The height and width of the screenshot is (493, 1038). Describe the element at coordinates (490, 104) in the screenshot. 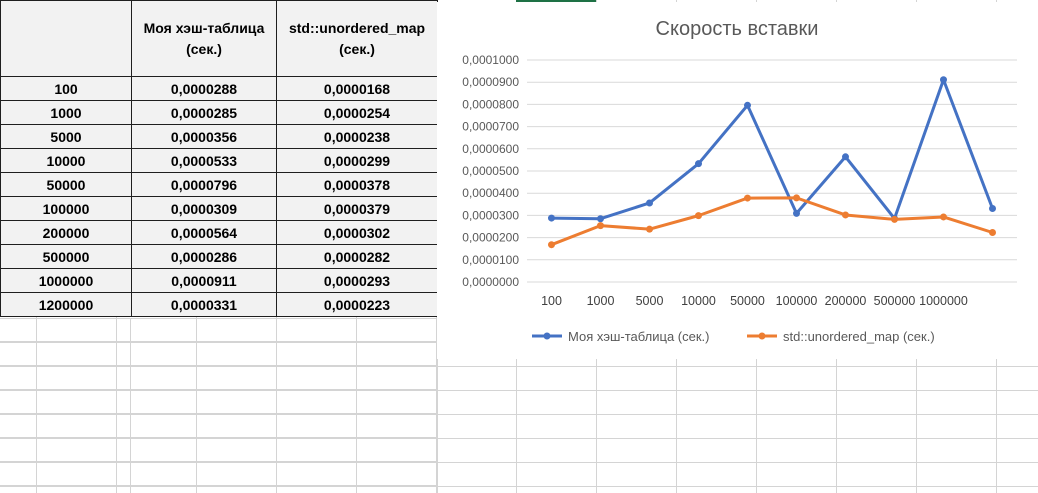

I see `y-tick-label: 0,0000800` at that location.